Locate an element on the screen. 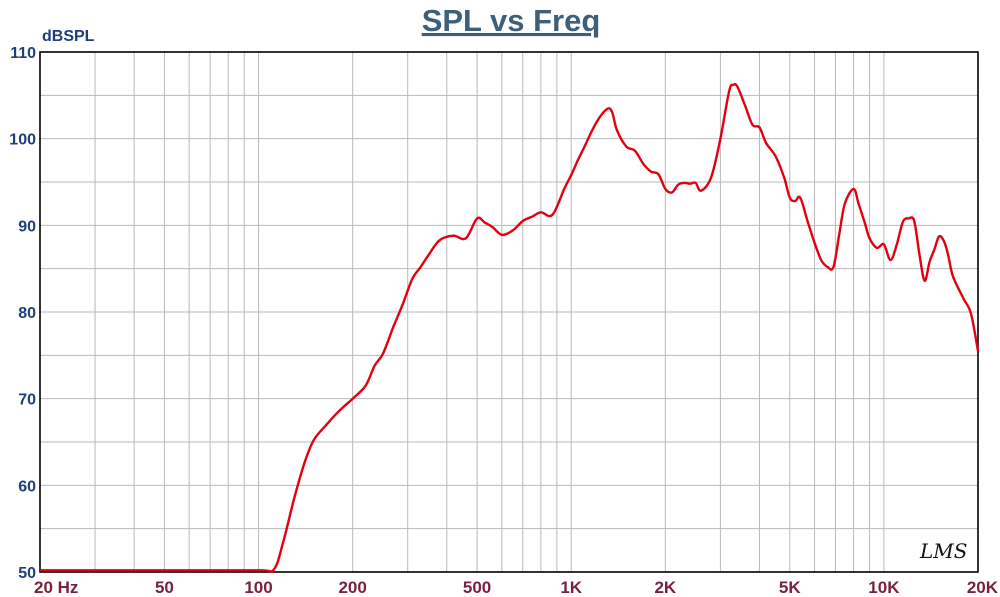 This screenshot has height=597, width=1000. y-tick-label: 60 is located at coordinates (27, 486).